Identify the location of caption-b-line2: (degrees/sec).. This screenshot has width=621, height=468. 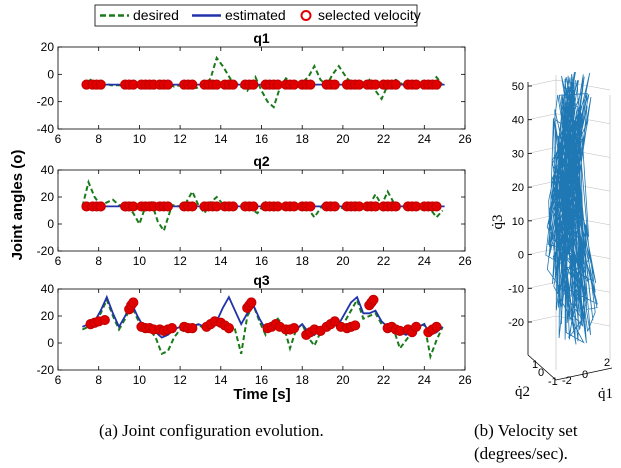
(521, 453).